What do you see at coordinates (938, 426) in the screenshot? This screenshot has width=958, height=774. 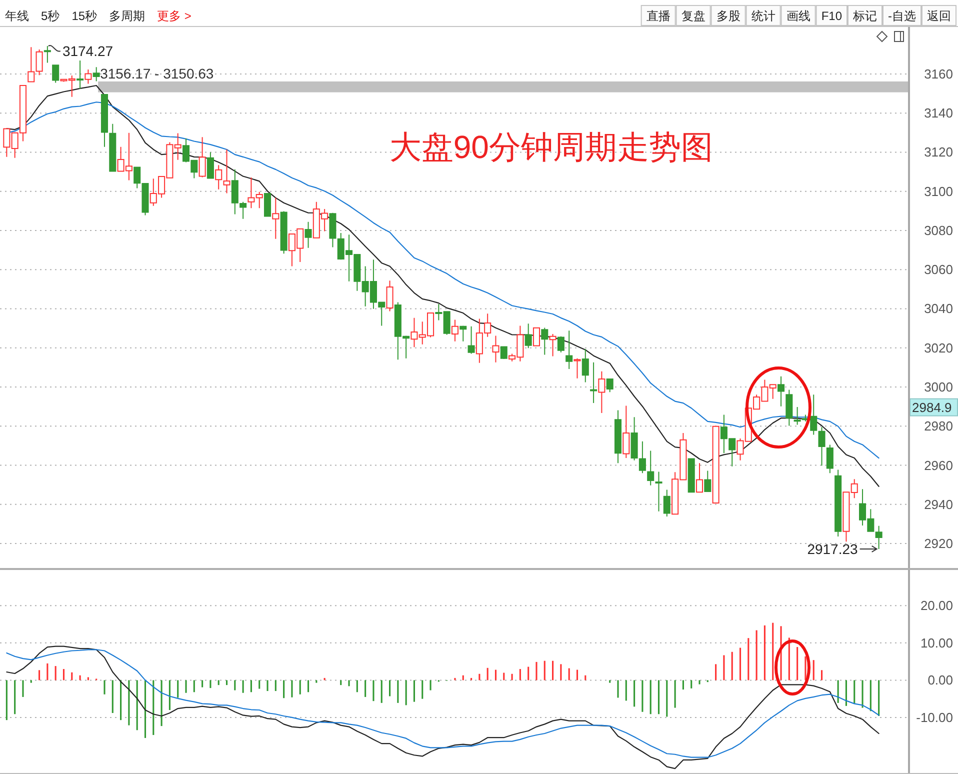 I see `y-tick-label: 2980` at bounding box center [938, 426].